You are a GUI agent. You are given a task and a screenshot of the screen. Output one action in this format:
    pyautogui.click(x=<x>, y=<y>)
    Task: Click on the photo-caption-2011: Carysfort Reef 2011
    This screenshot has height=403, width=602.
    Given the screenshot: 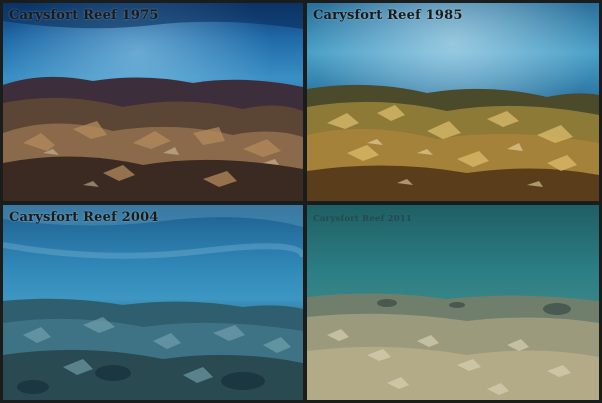 What is the action you would take?
    pyautogui.click(x=363, y=219)
    